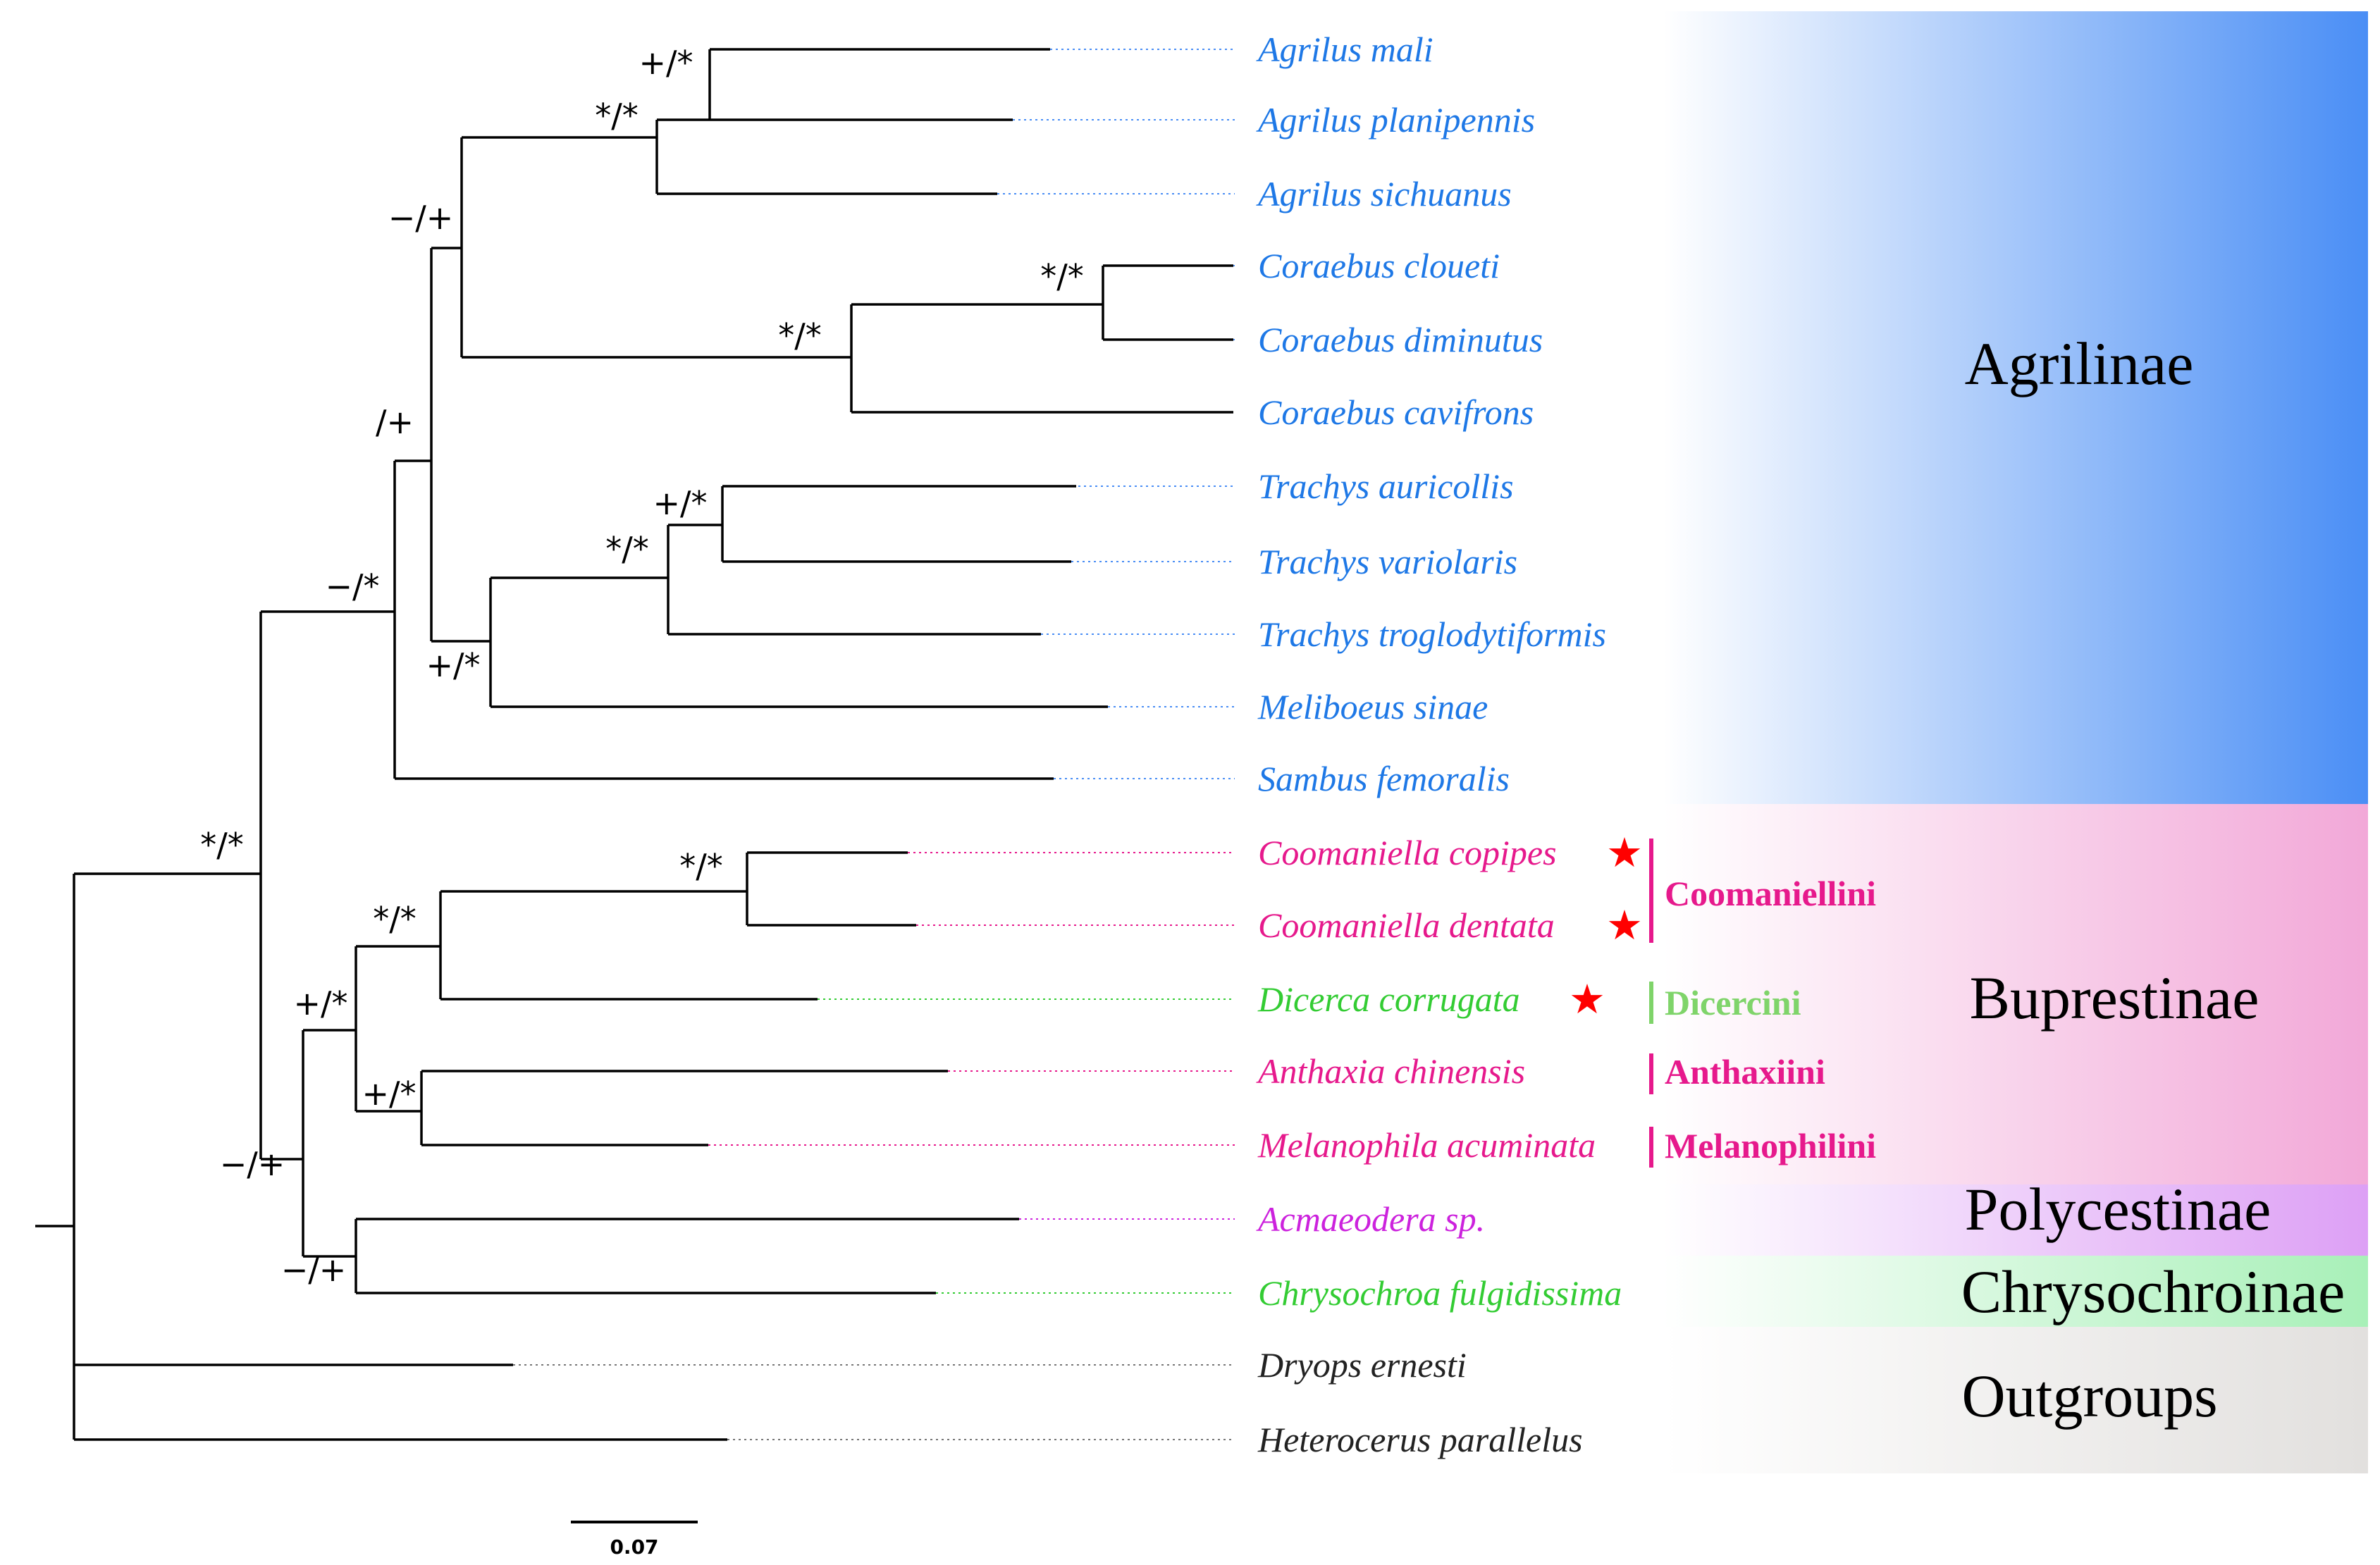 This screenshot has height=1565, width=2380. I want to click on tip-label: Agrilus planipennis, so click(1396, 120).